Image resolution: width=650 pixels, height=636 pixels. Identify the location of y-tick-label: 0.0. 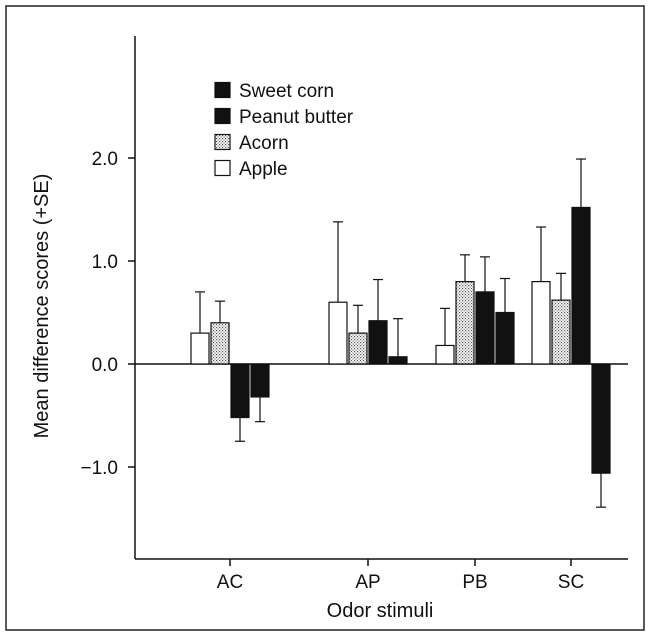
(105, 365).